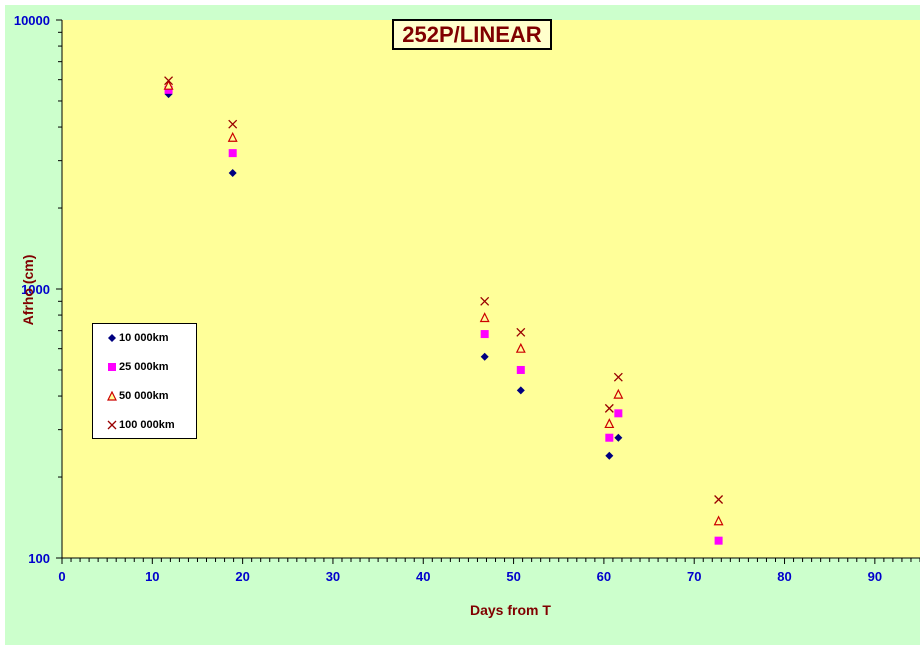 The height and width of the screenshot is (671, 920). What do you see at coordinates (144, 396) in the screenshot?
I see `legend-label: 50 000km` at bounding box center [144, 396].